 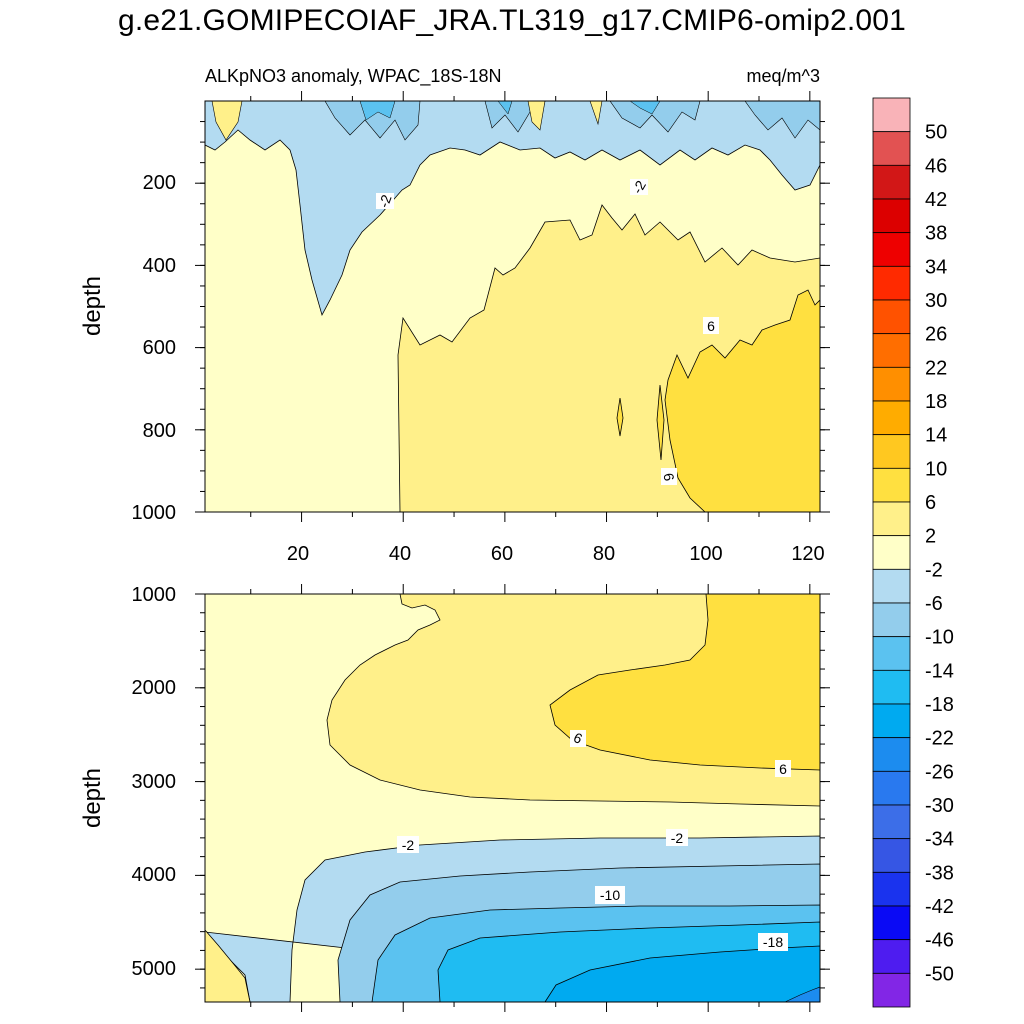 I want to click on lower-y-tick-label: 5000, so click(x=154, y=969).